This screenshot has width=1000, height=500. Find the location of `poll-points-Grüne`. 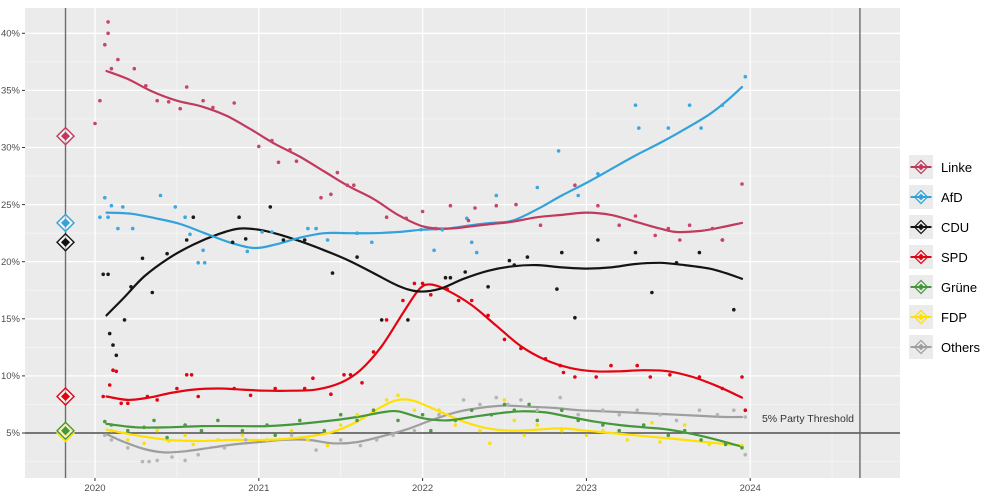

poll-points-Grüne is located at coordinates (423, 426).